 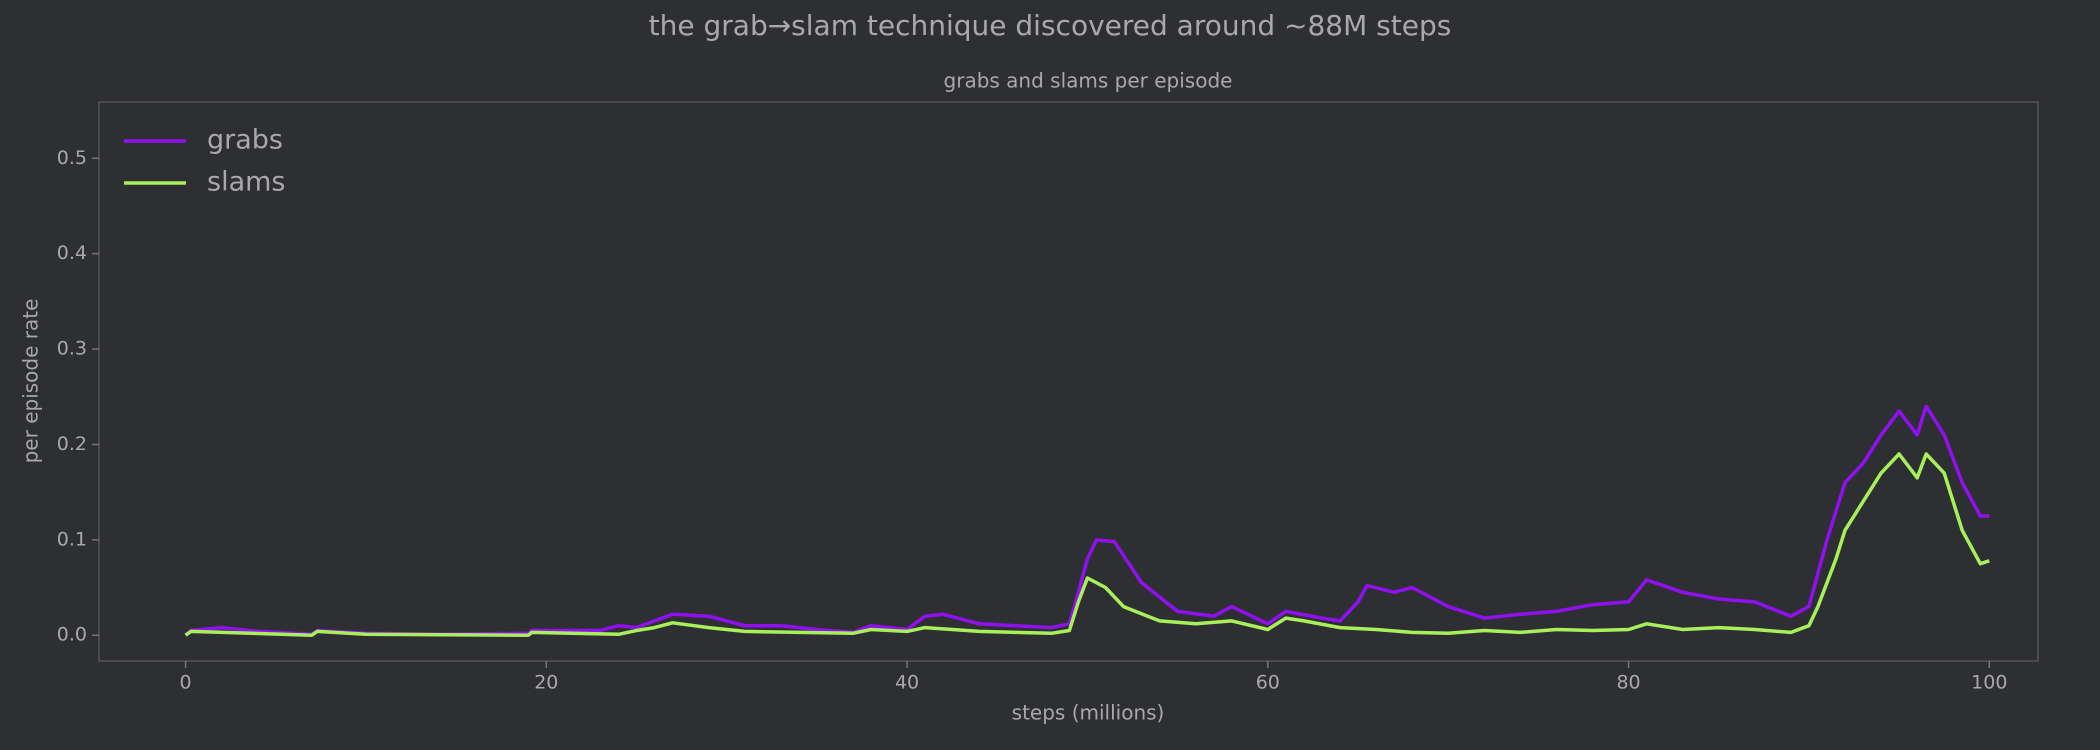 I want to click on x-tick-label: 0, so click(x=186, y=683).